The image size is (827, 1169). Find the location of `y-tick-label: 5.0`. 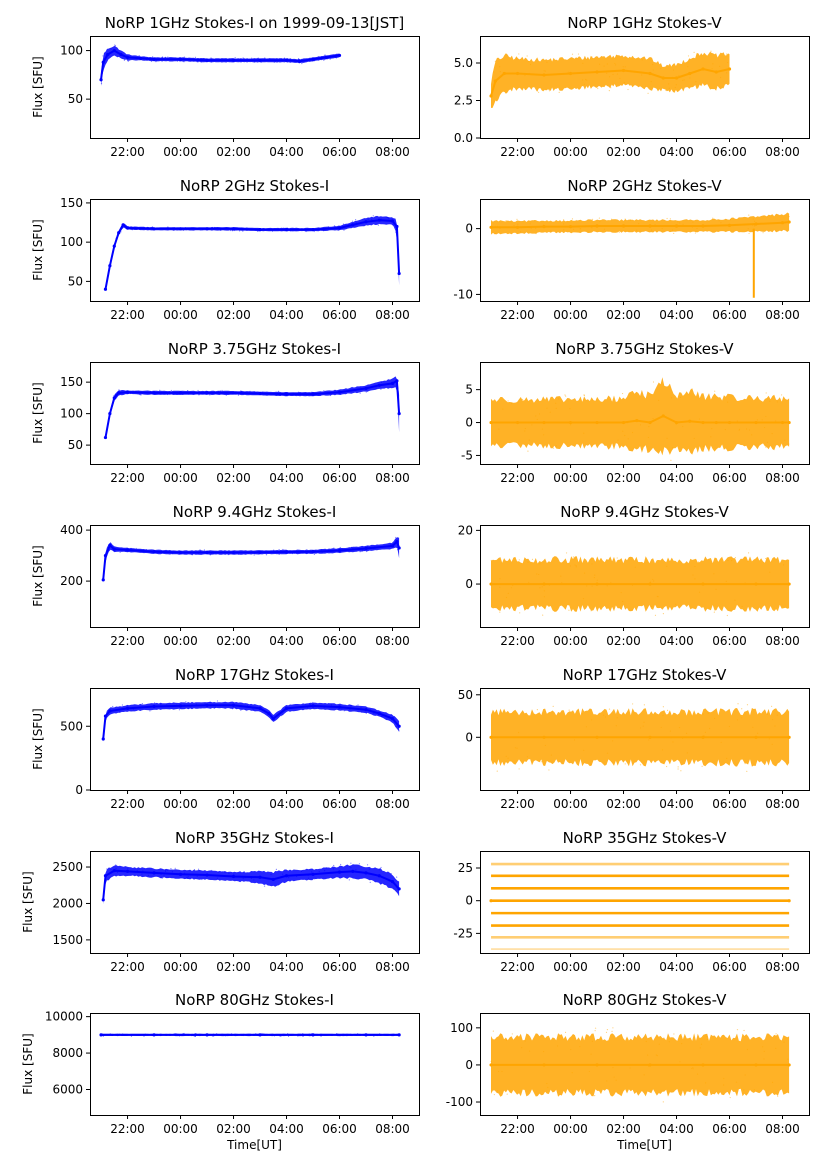

y-tick-label: 5.0 is located at coordinates (463, 63).